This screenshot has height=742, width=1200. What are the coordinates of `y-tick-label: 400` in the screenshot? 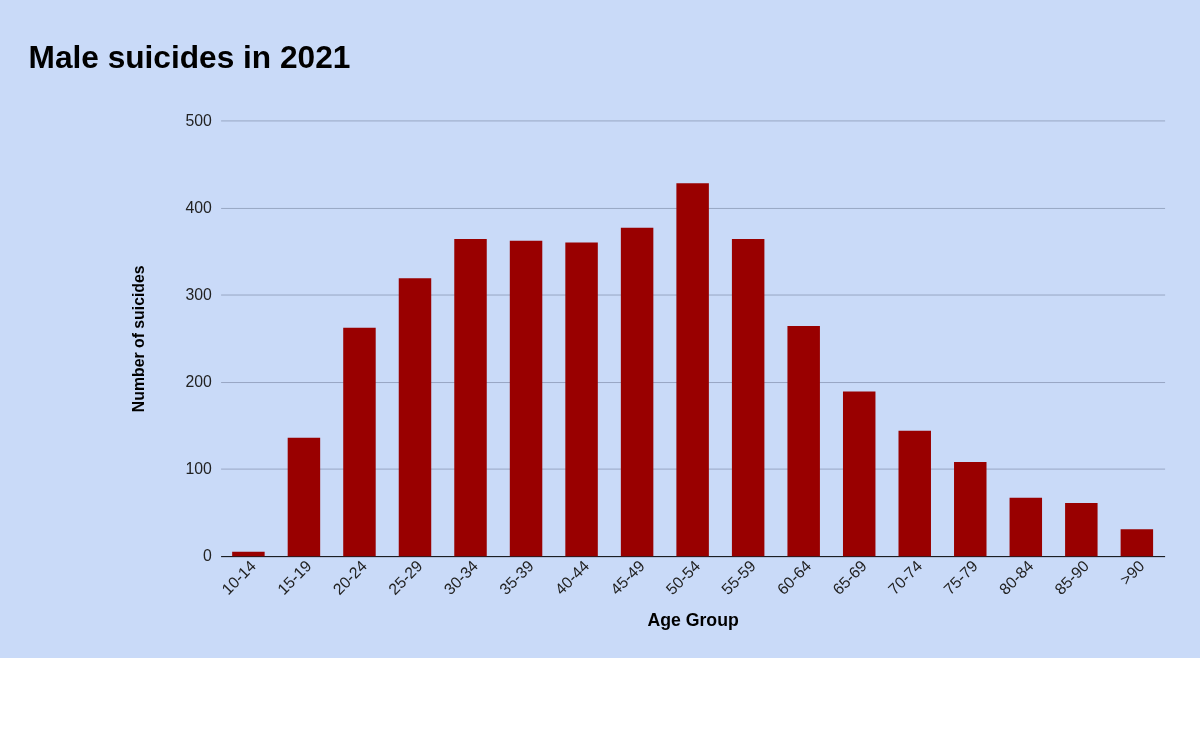 It's located at (198, 207).